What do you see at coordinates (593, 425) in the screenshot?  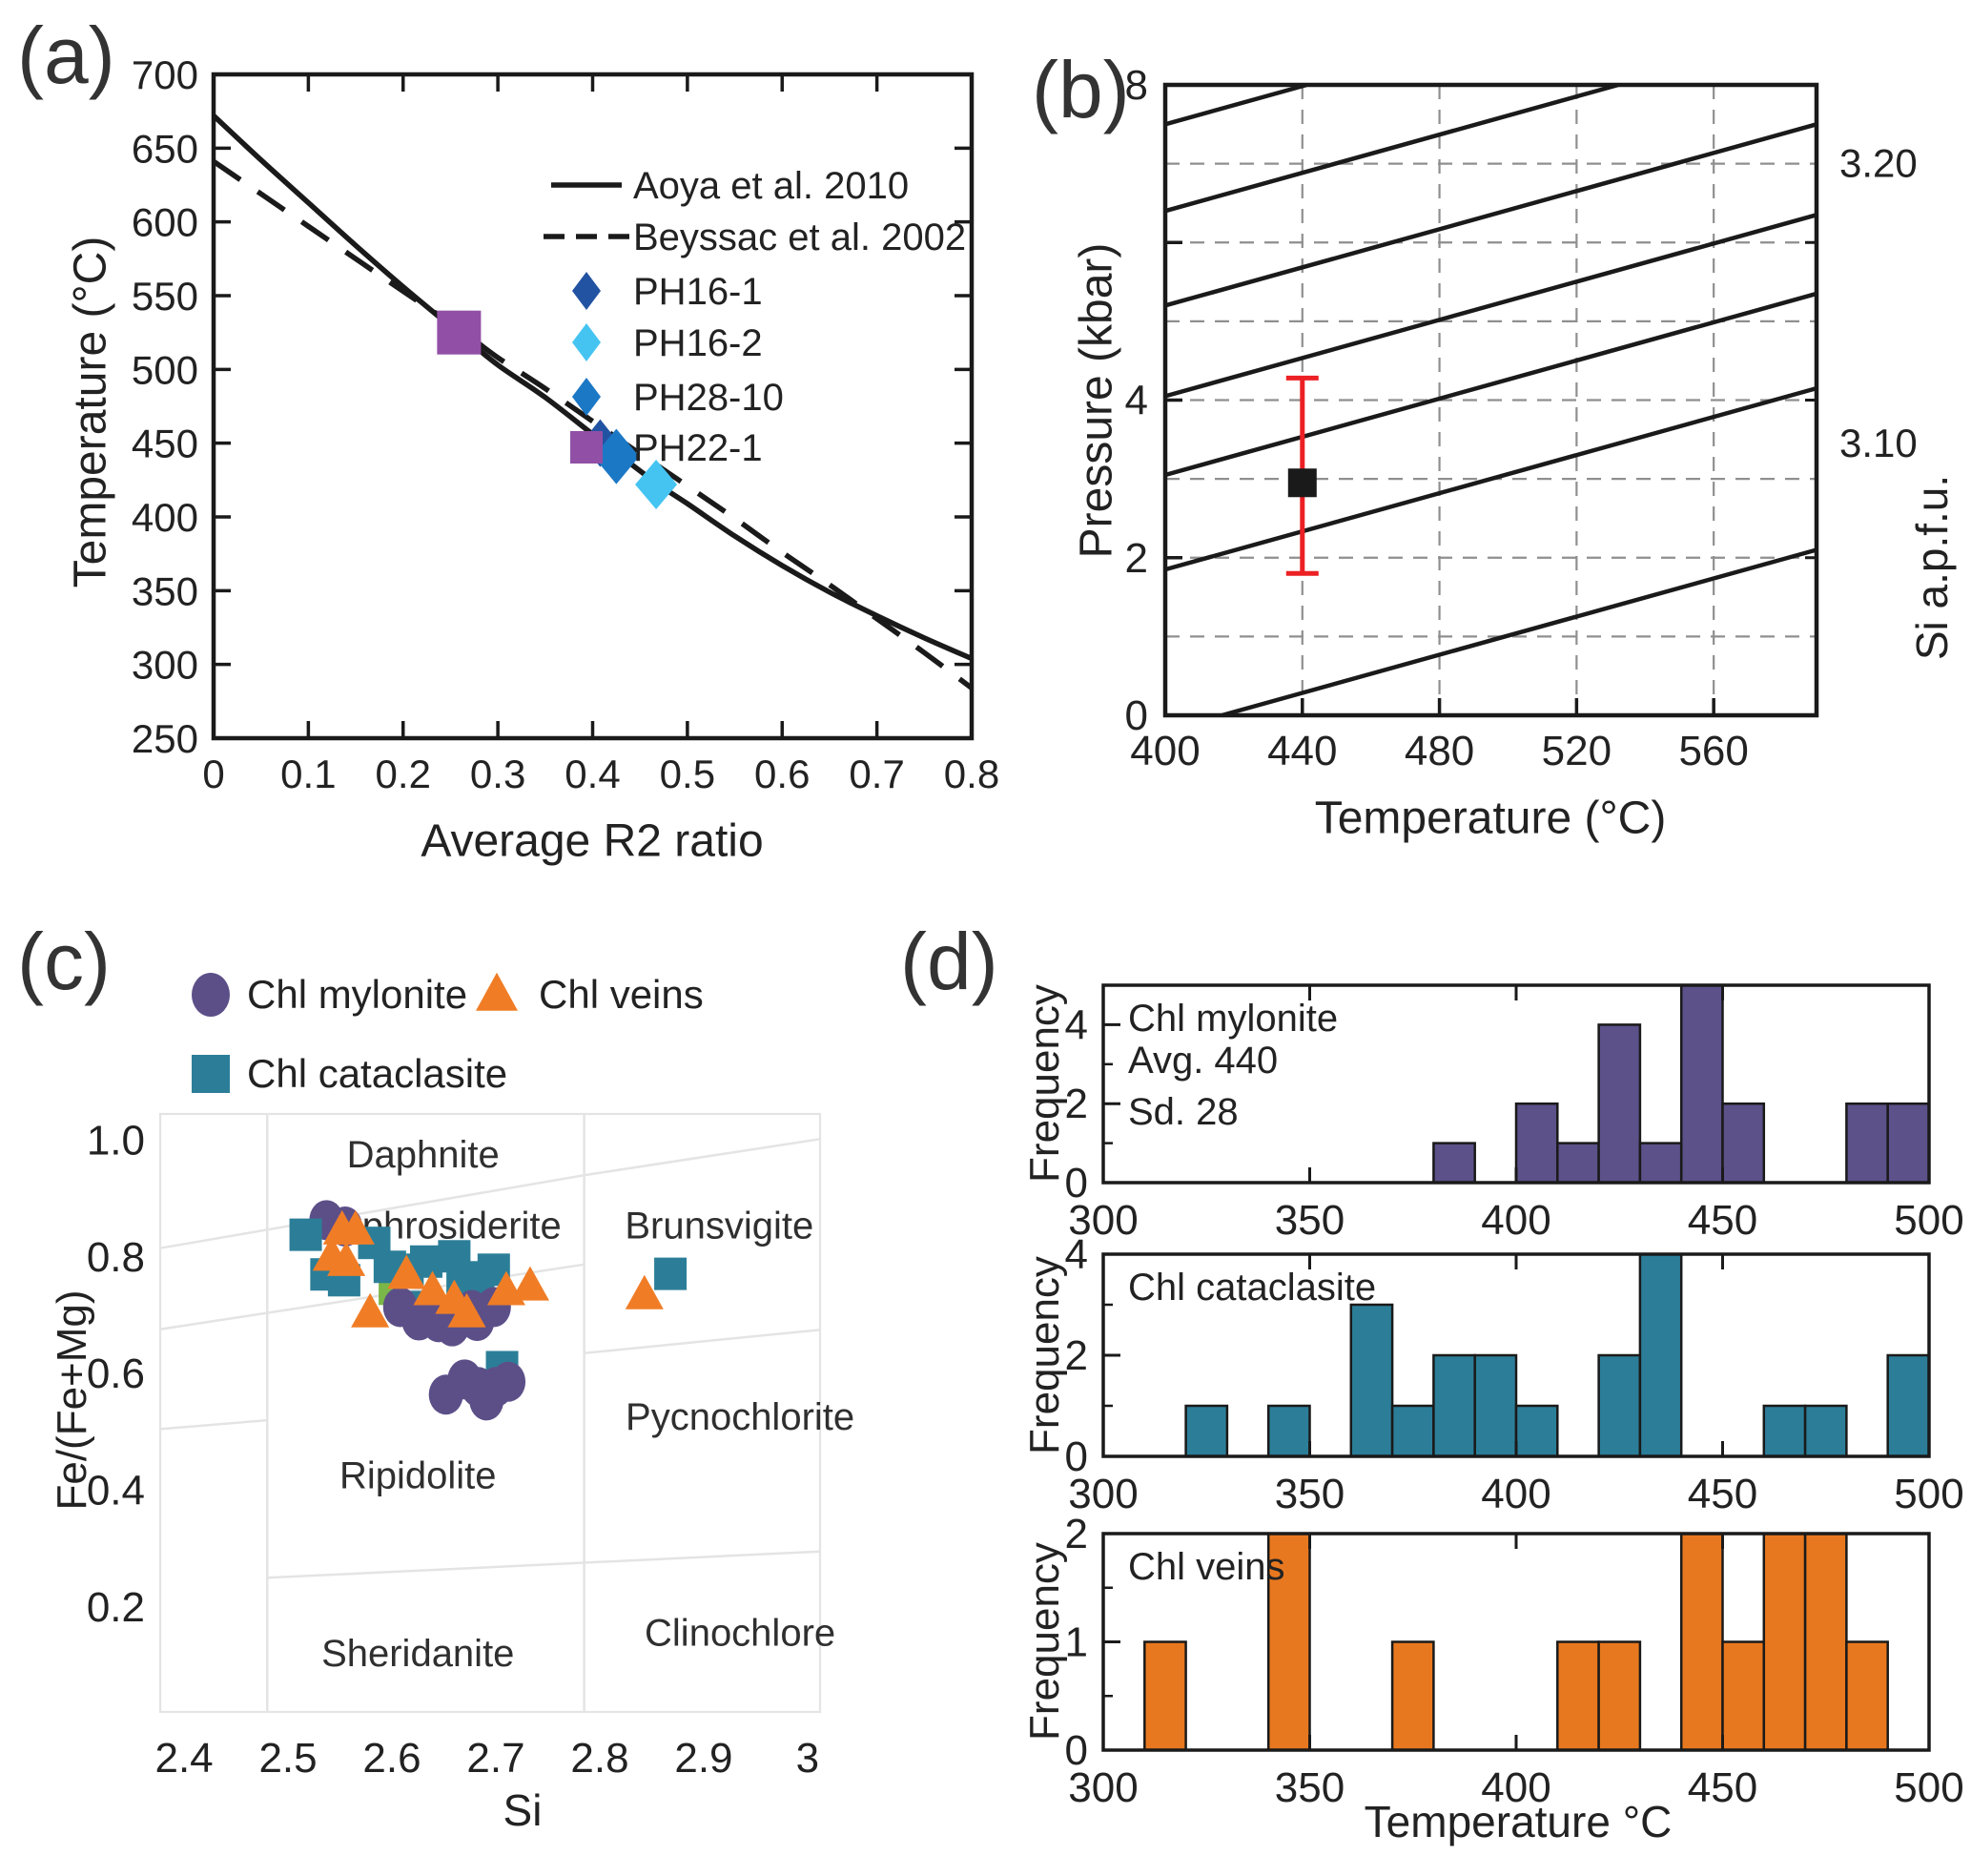 I see `curve-beyssac` at bounding box center [593, 425].